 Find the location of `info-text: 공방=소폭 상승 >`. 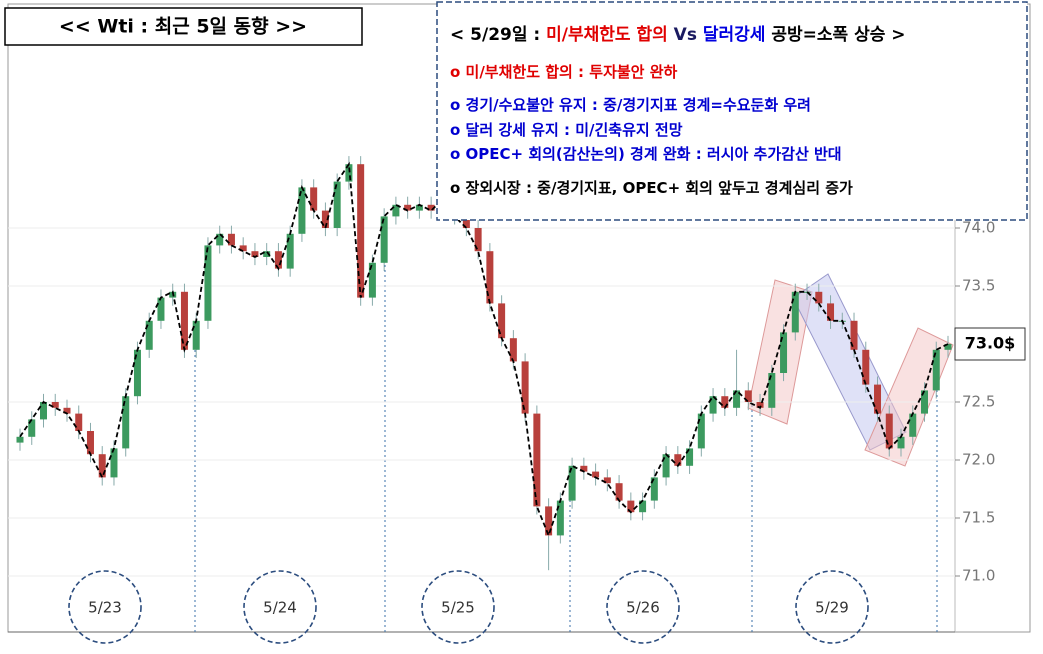

info-text: 공방=소폭 상승 > is located at coordinates (835, 35).